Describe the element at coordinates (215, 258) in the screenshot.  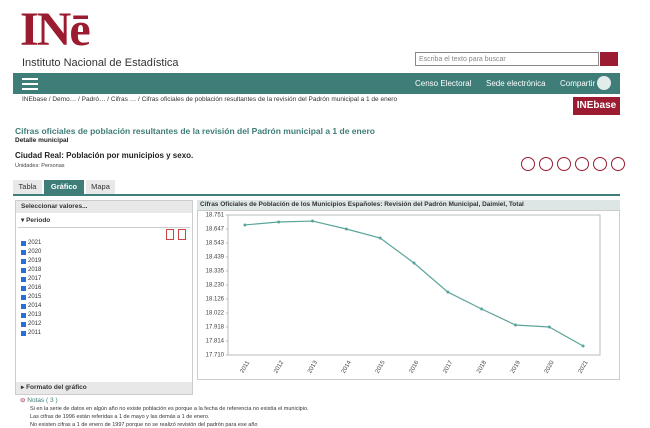
I see `y-tick-label: 18.439` at that location.